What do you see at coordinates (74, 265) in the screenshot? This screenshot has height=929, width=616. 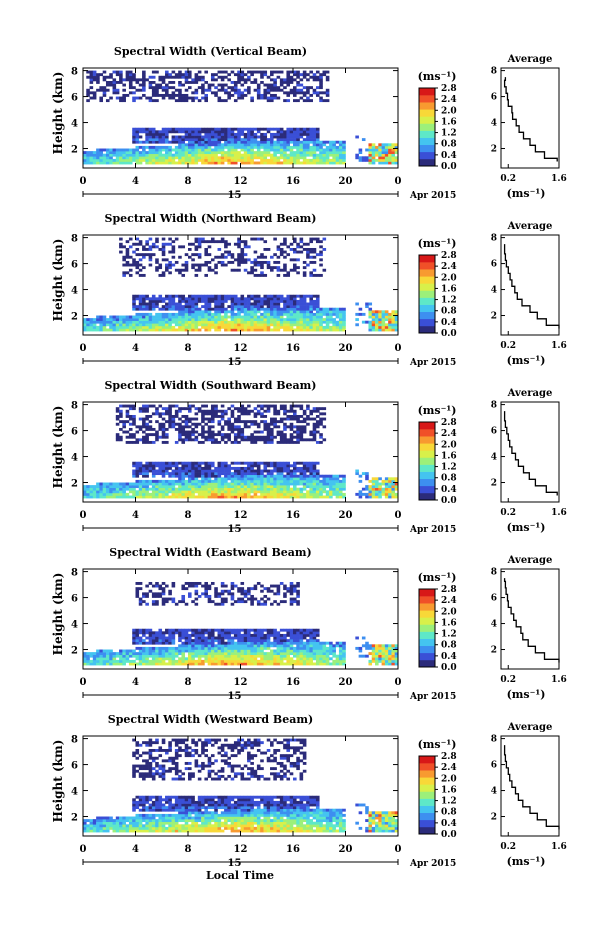 I see `y-tick-label: 6` at bounding box center [74, 265].